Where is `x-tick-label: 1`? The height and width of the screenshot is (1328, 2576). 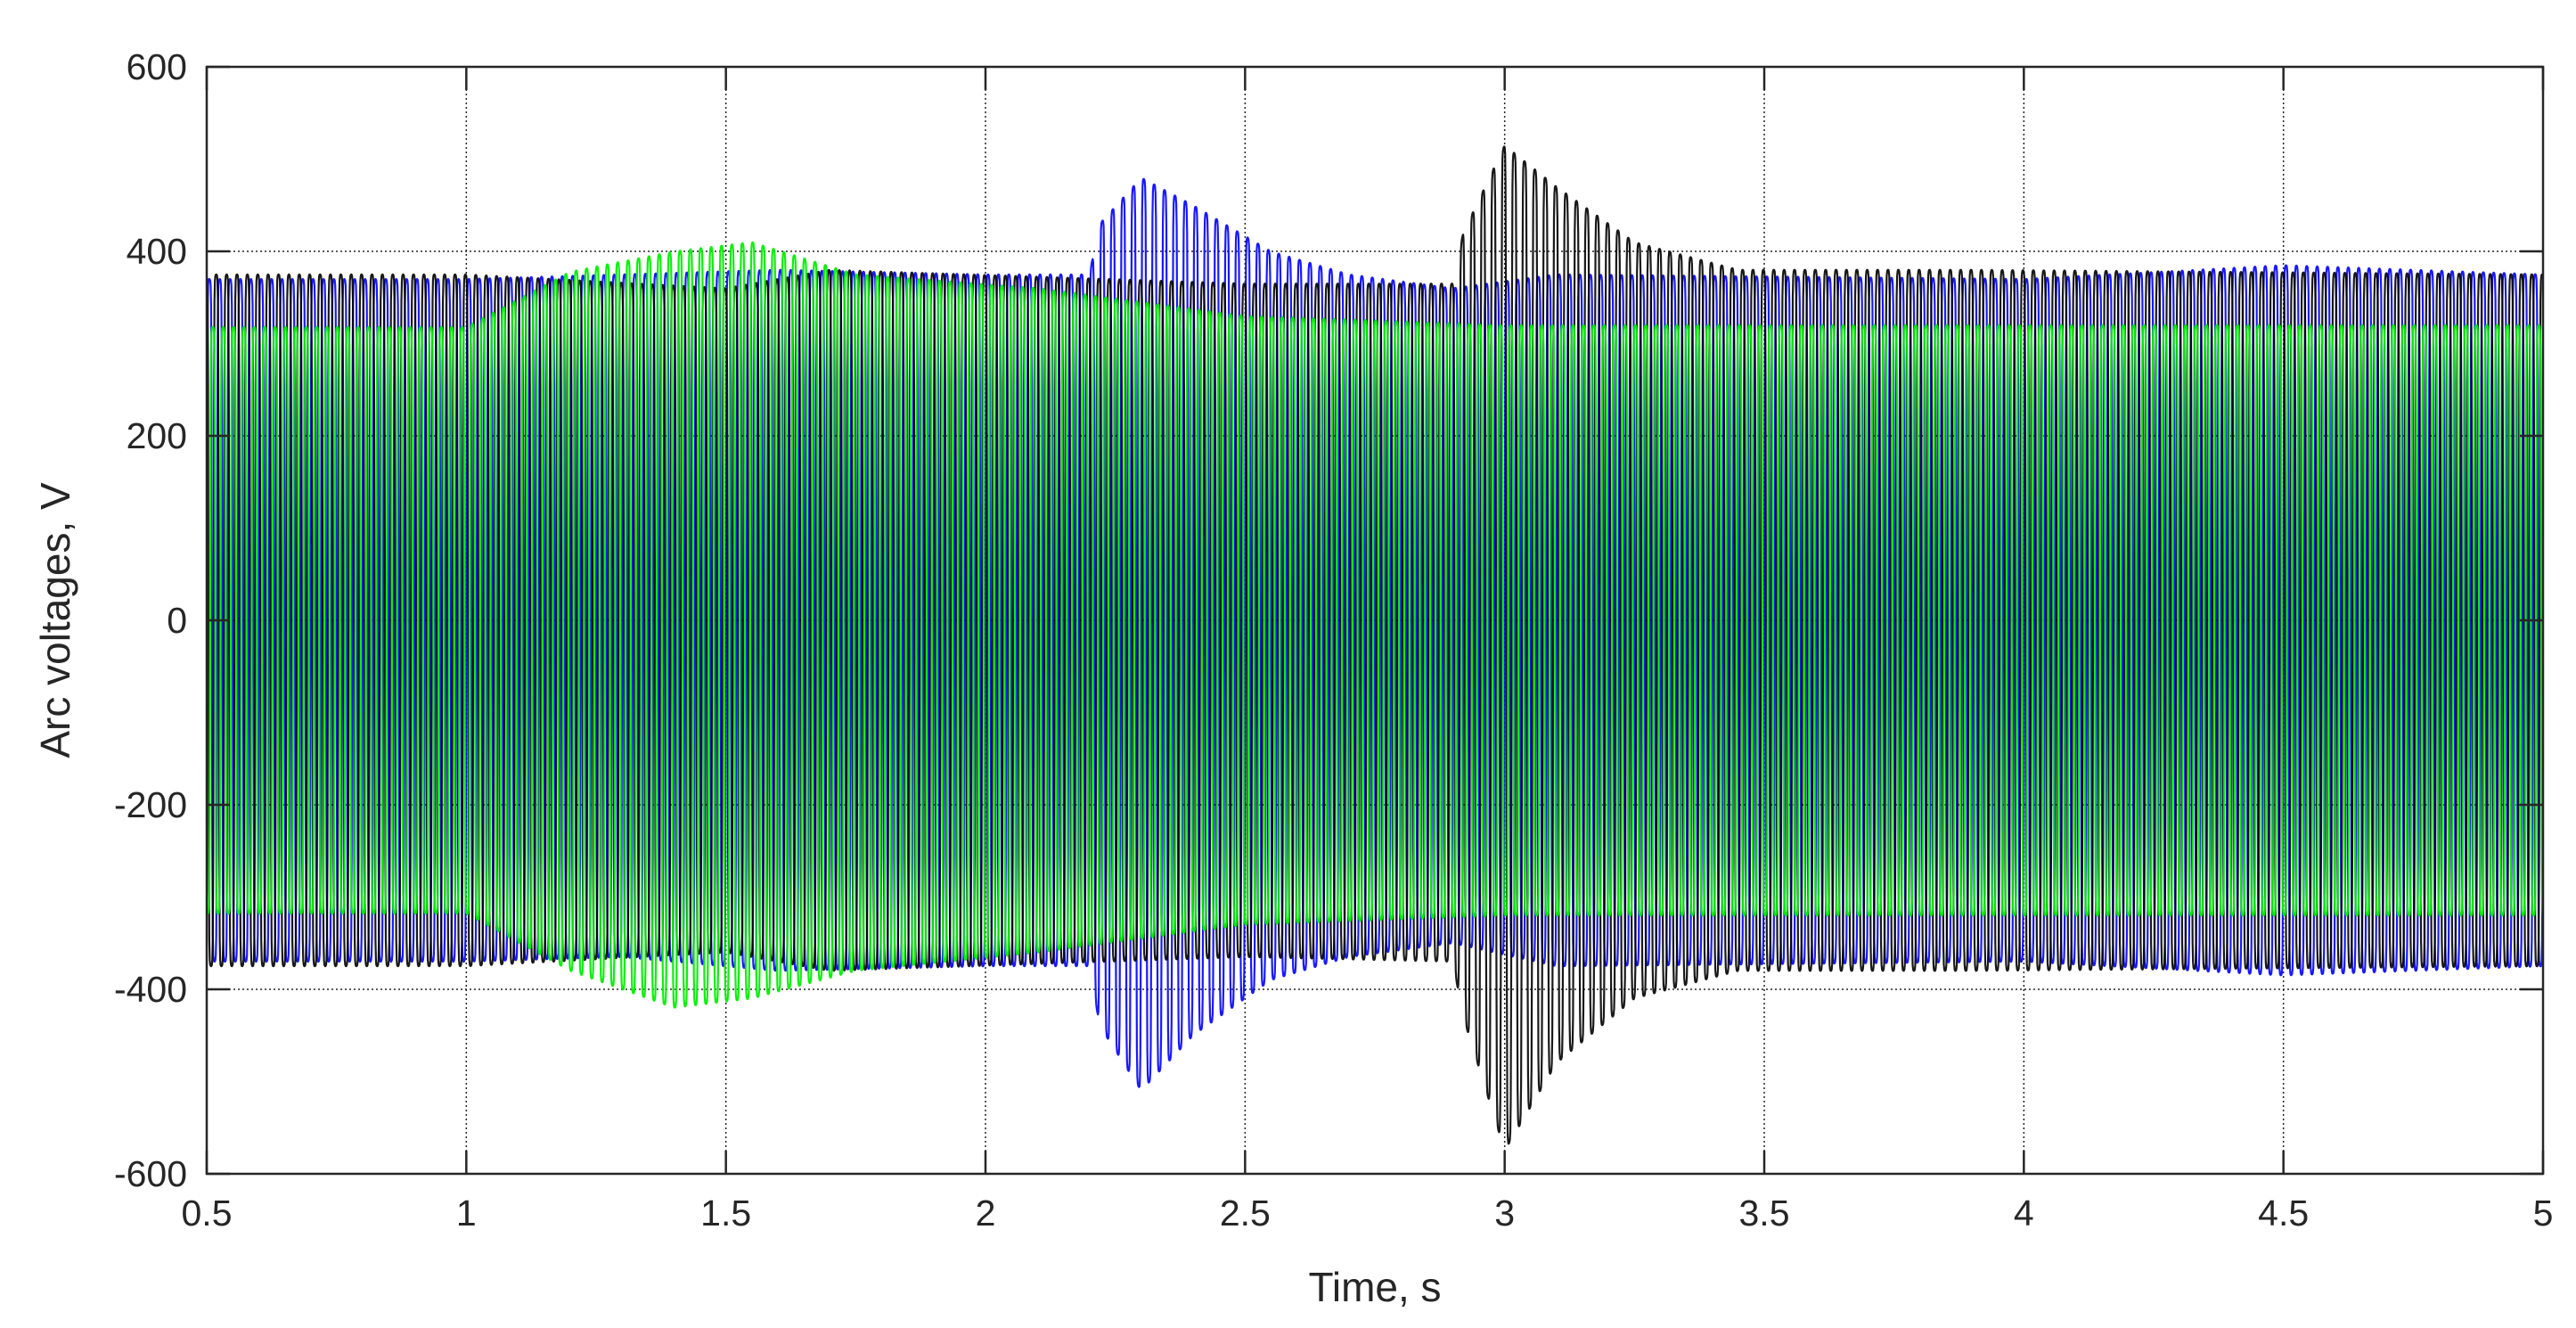
x-tick-label: 1 is located at coordinates (466, 1213).